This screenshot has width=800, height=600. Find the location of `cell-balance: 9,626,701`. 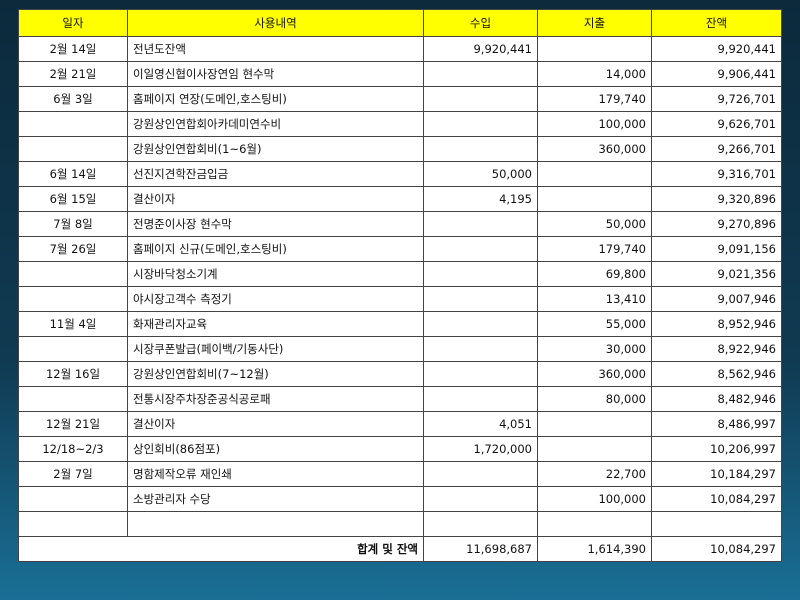

cell-balance: 9,626,701 is located at coordinates (716, 124).